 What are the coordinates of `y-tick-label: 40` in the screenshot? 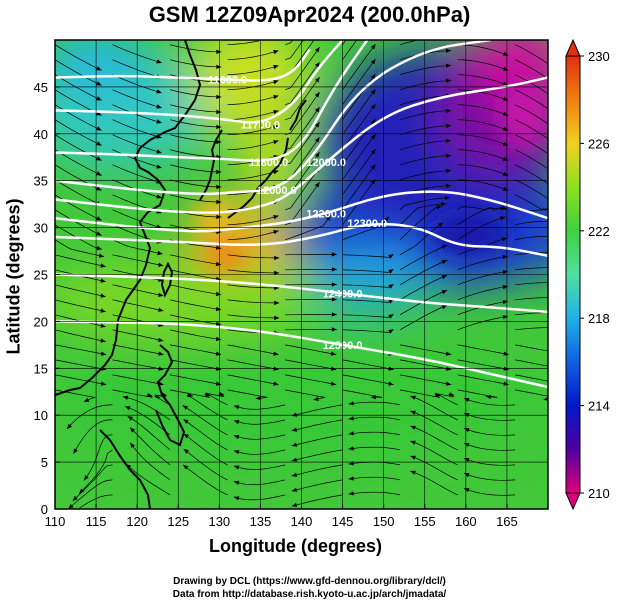 It's located at (41, 134).